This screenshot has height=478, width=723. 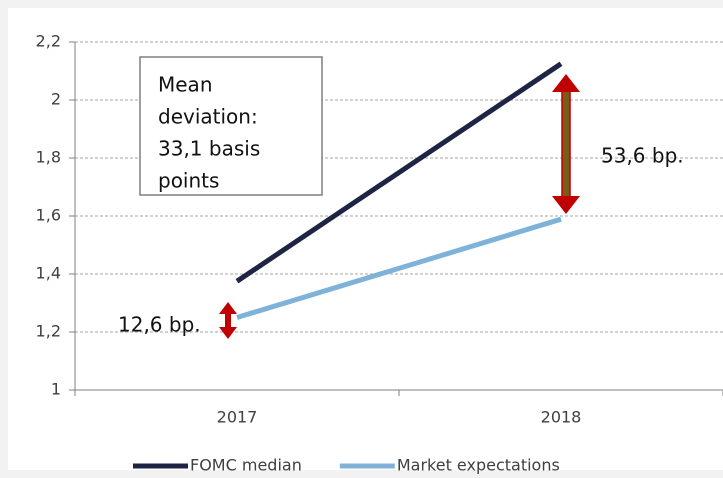 What do you see at coordinates (561, 417) in the screenshot?
I see `x-tick-label: 2018` at bounding box center [561, 417].